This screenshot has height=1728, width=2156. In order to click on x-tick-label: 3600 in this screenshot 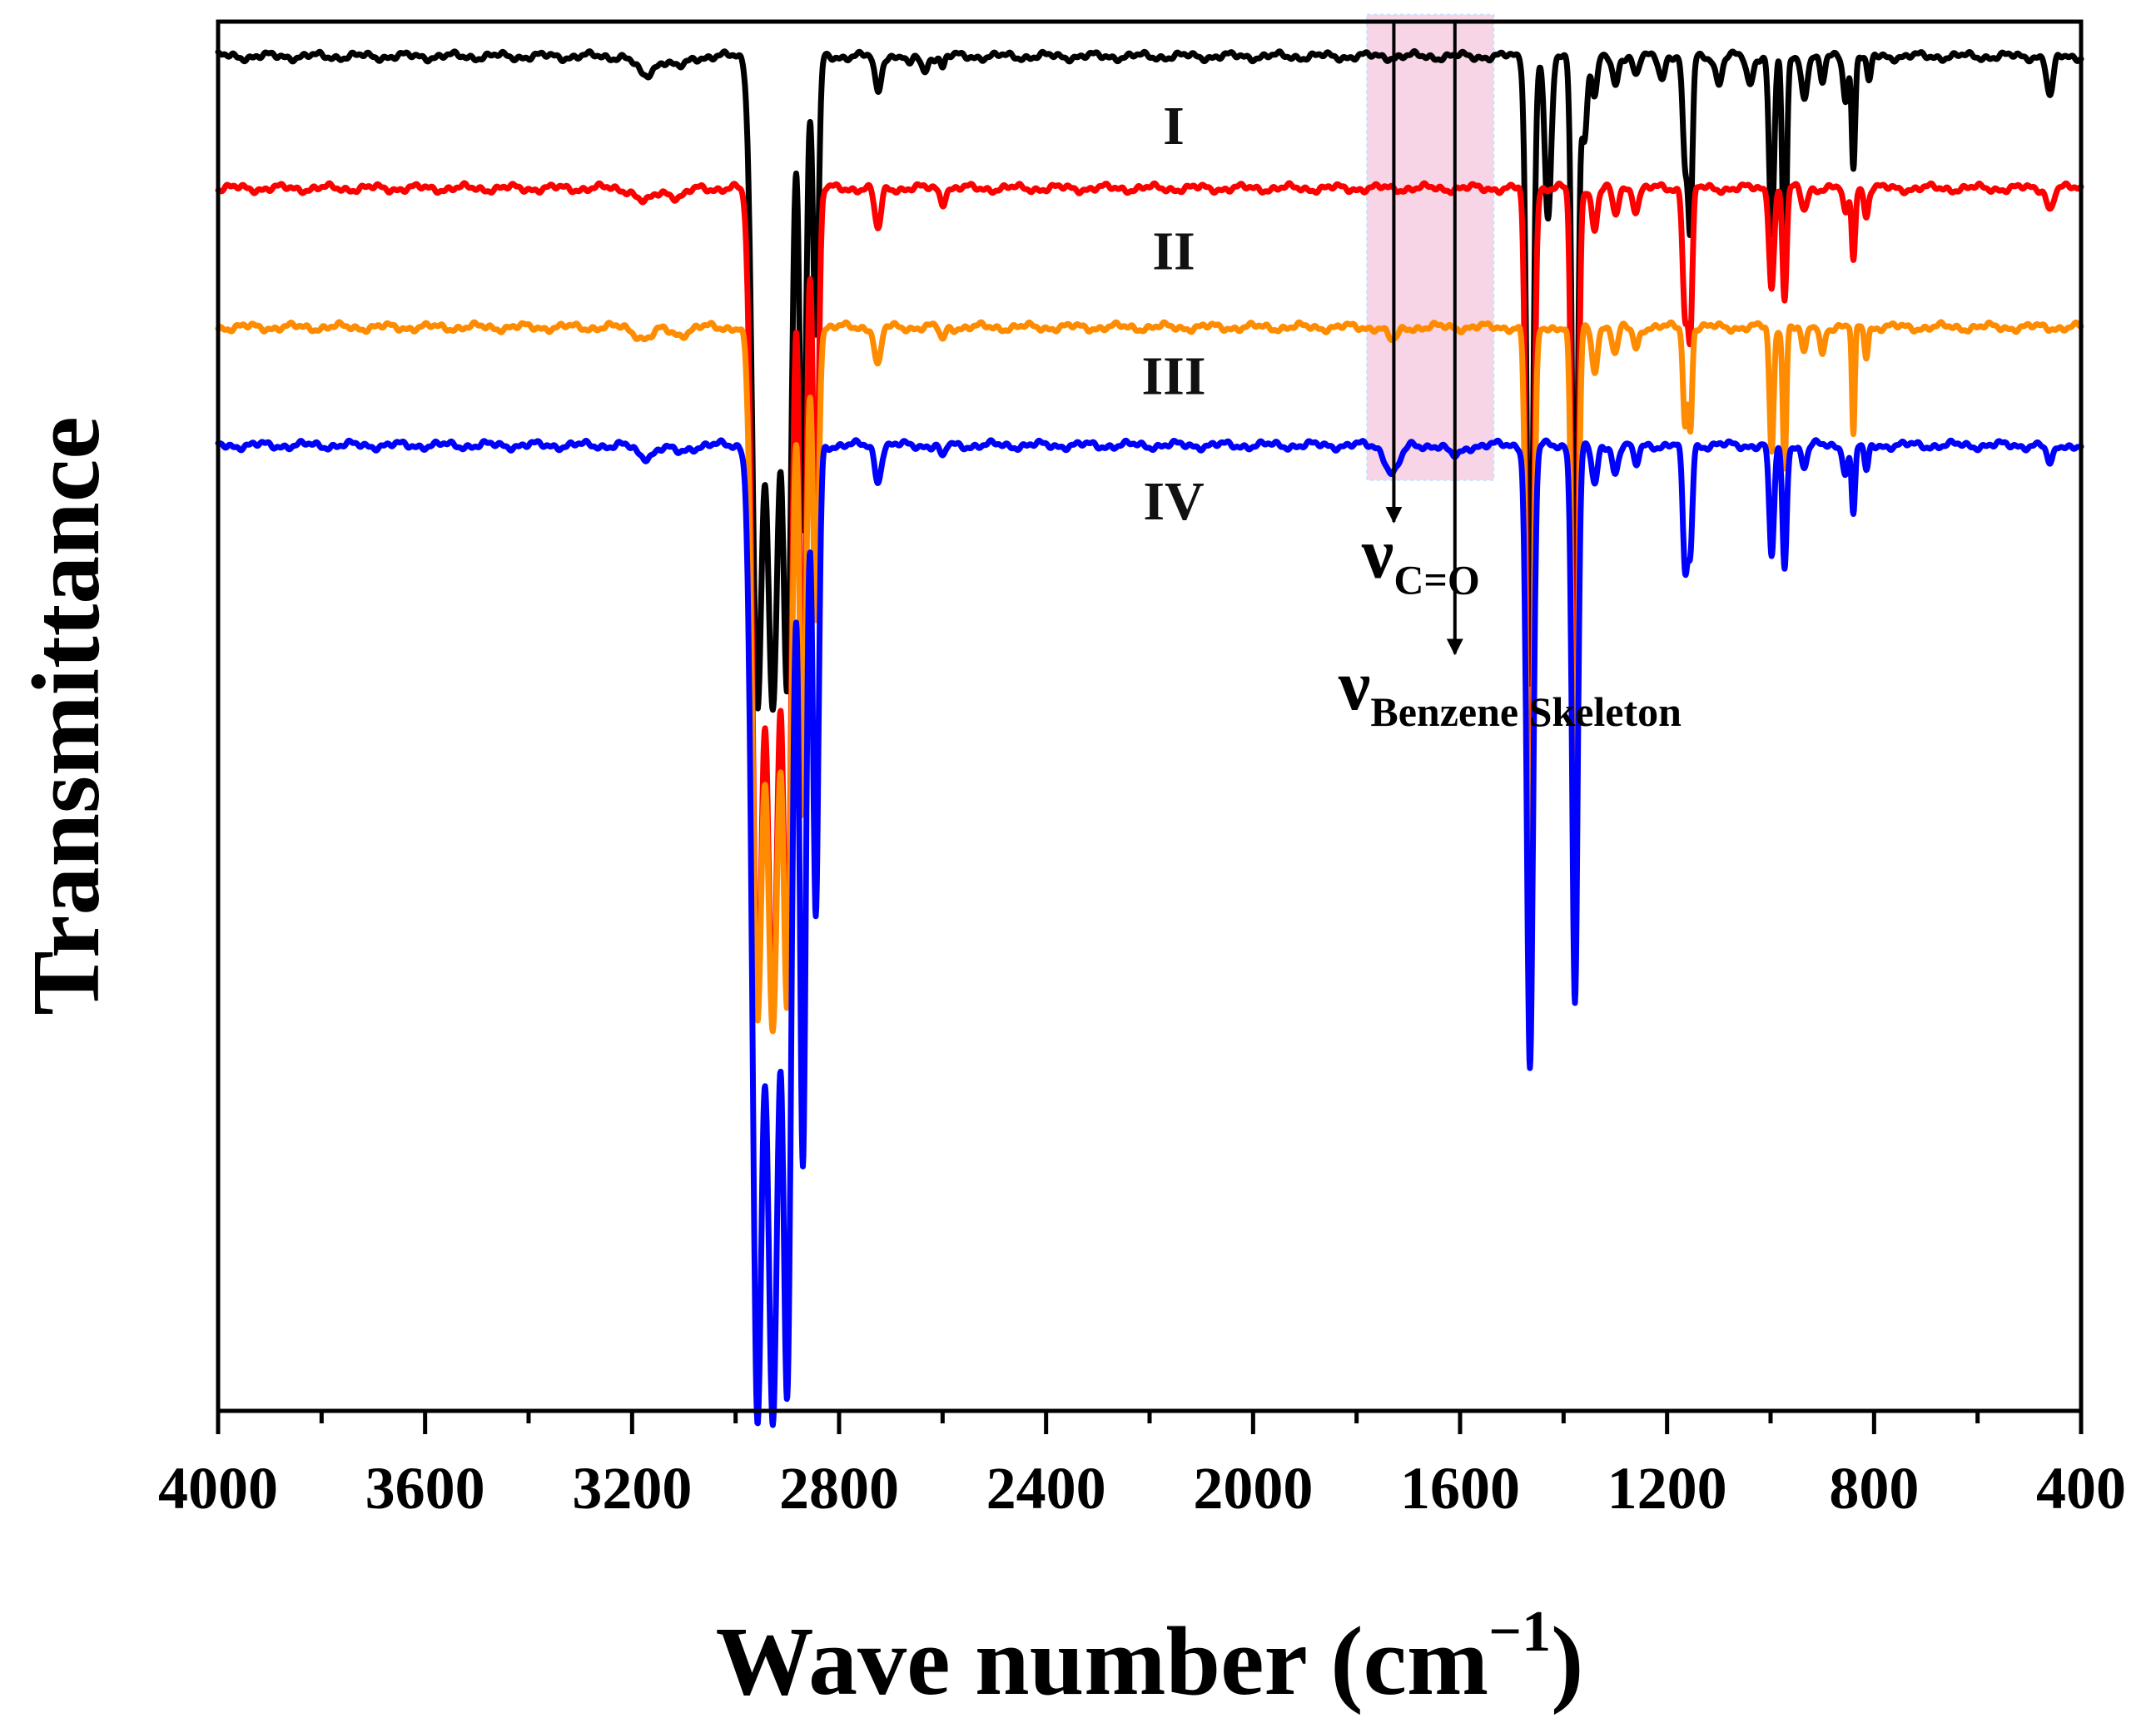, I will do `click(425, 1488)`.